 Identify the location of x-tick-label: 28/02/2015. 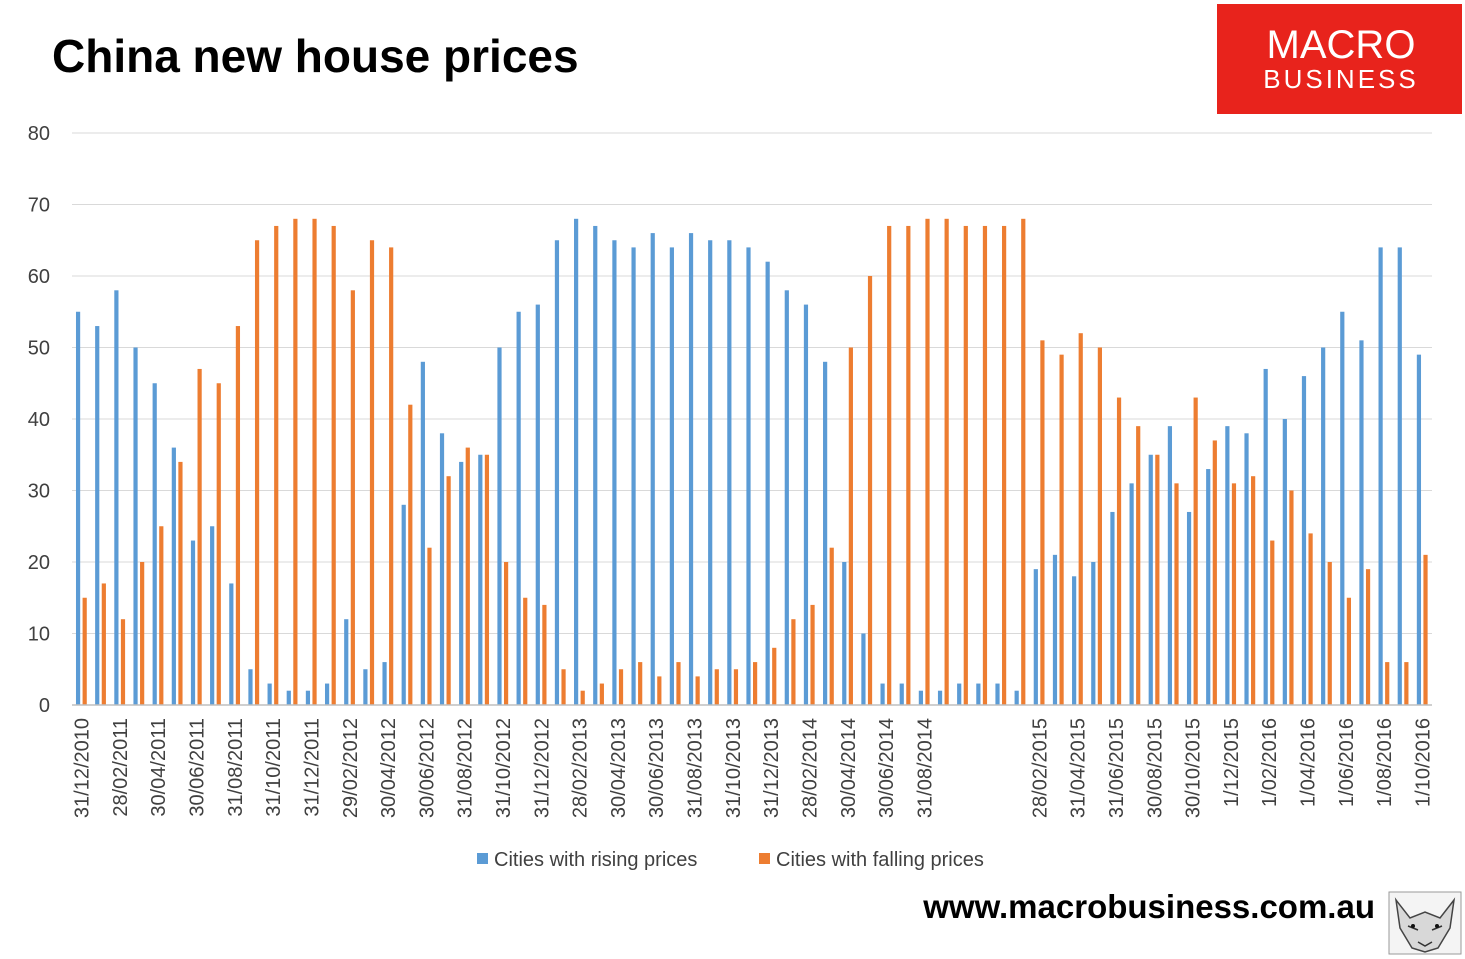
(1040, 768).